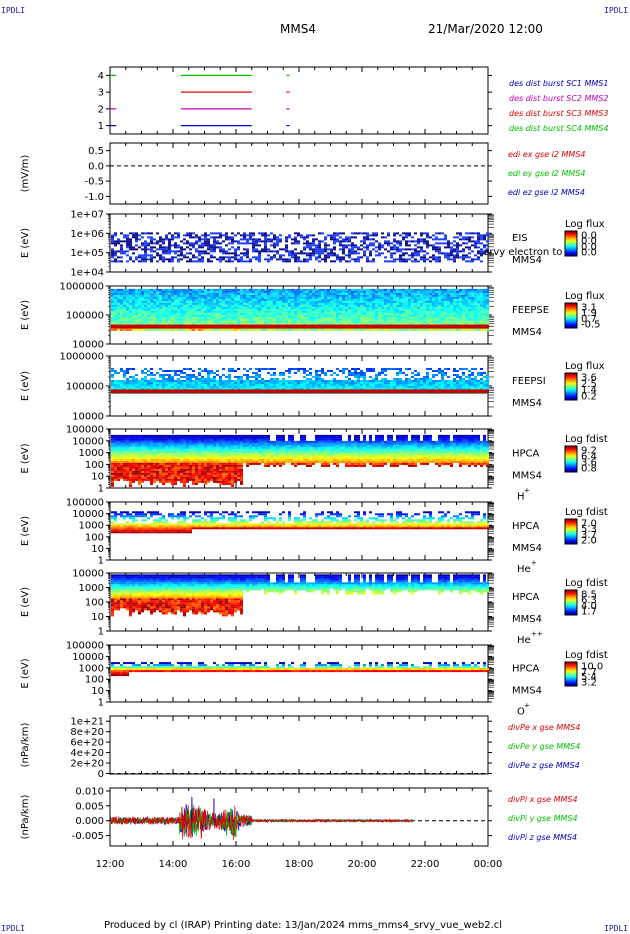  What do you see at coordinates (589, 469) in the screenshot?
I see `colorbar-tick-label: 0.8` at bounding box center [589, 469].